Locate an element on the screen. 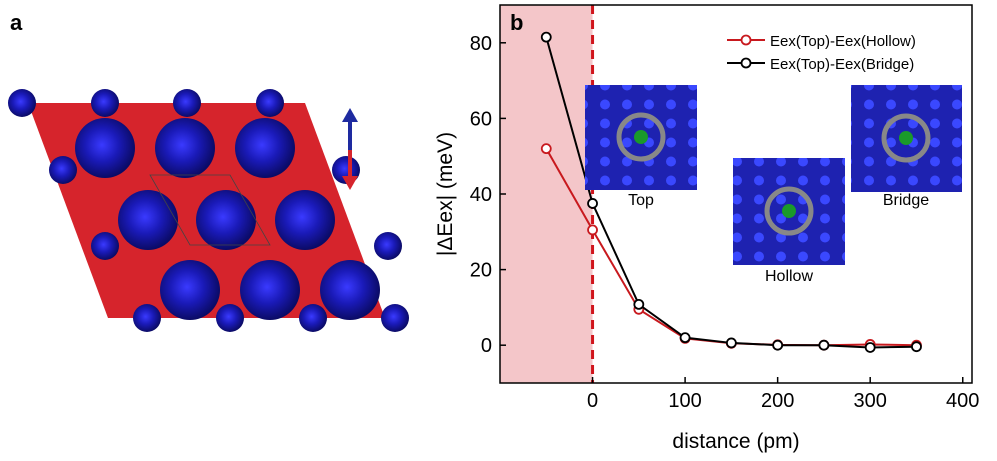  y-tick-label: 0 is located at coordinates (486, 346).